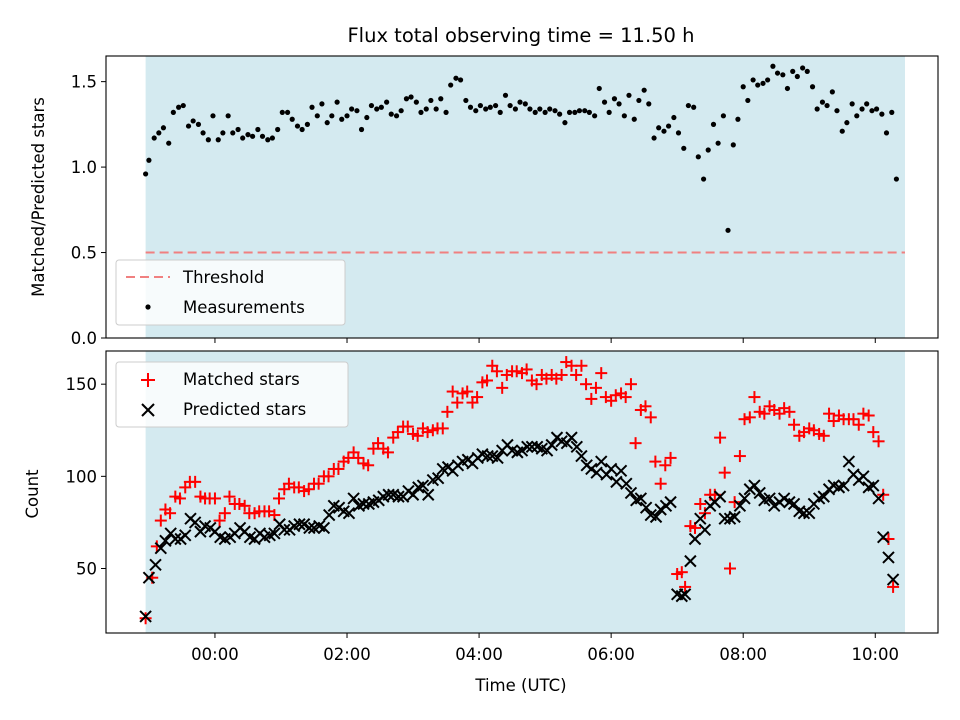  I want to click on y-tick-label: 50, so click(86, 568).